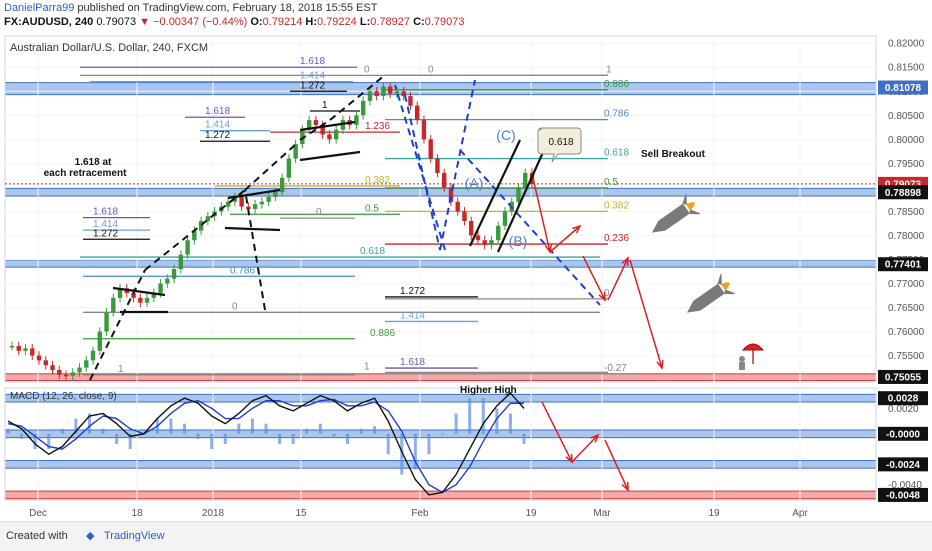 The image size is (932, 551). I want to click on price-label: 0.75055, so click(903, 377).